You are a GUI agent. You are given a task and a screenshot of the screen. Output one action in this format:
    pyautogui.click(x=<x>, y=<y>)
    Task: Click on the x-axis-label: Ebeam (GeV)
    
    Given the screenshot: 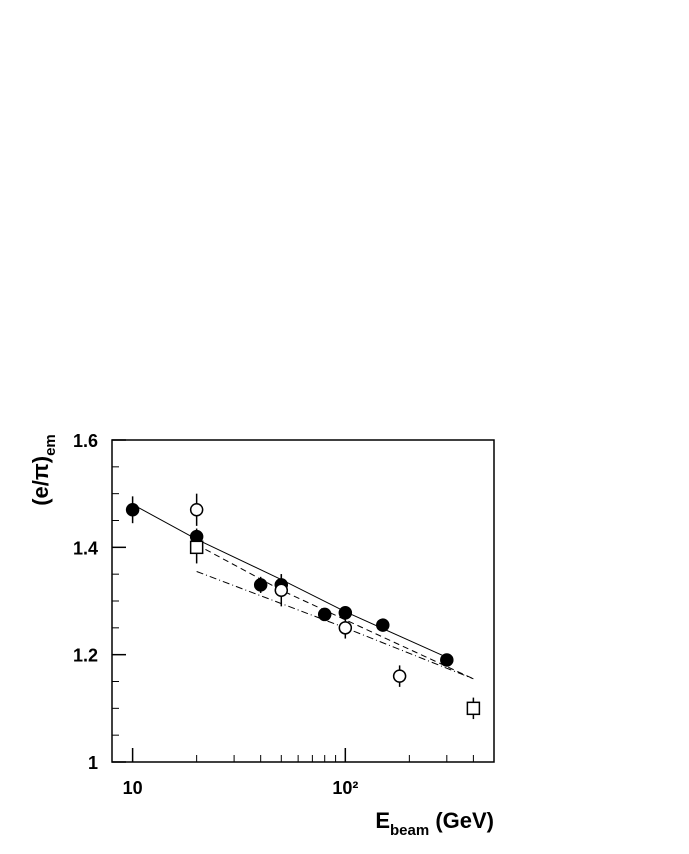 What is the action you would take?
    pyautogui.click(x=434, y=823)
    